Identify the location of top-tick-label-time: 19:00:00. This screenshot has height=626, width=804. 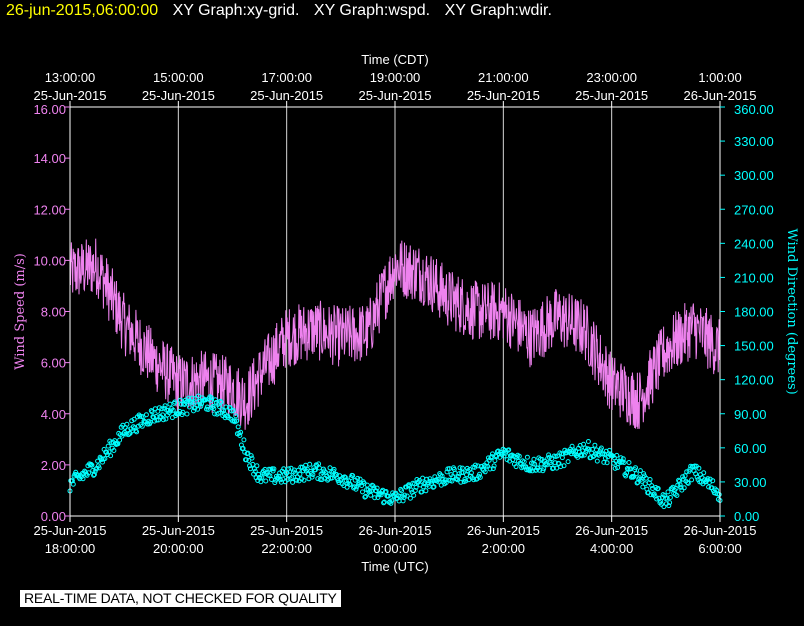
(395, 77).